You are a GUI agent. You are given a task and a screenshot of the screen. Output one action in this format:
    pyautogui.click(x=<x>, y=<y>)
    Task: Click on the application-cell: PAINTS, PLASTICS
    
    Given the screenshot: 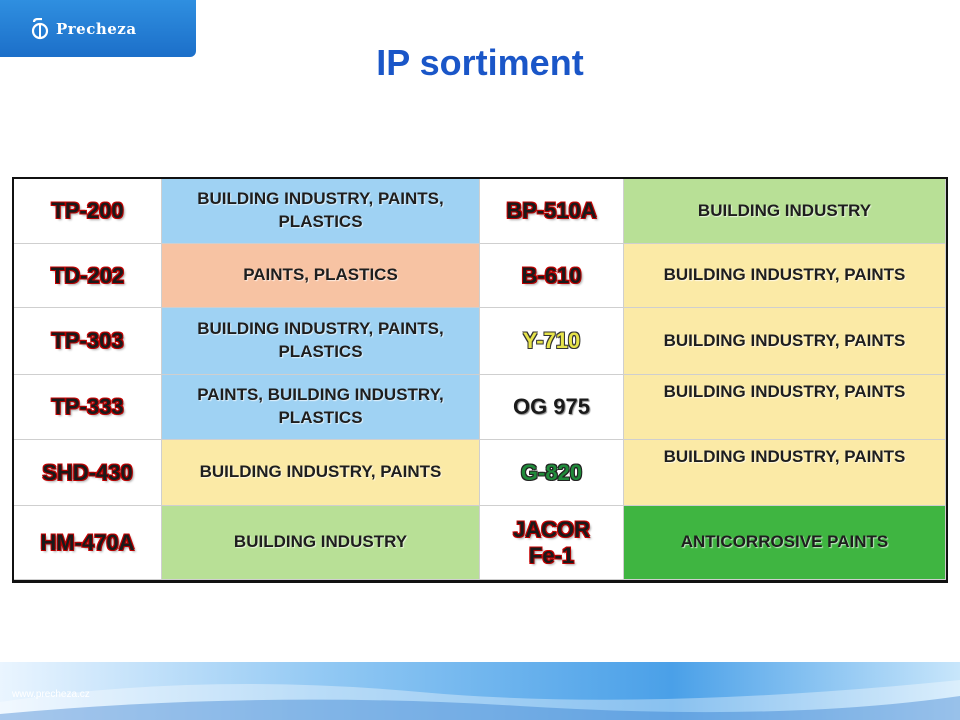 What is the action you would take?
    pyautogui.click(x=321, y=276)
    